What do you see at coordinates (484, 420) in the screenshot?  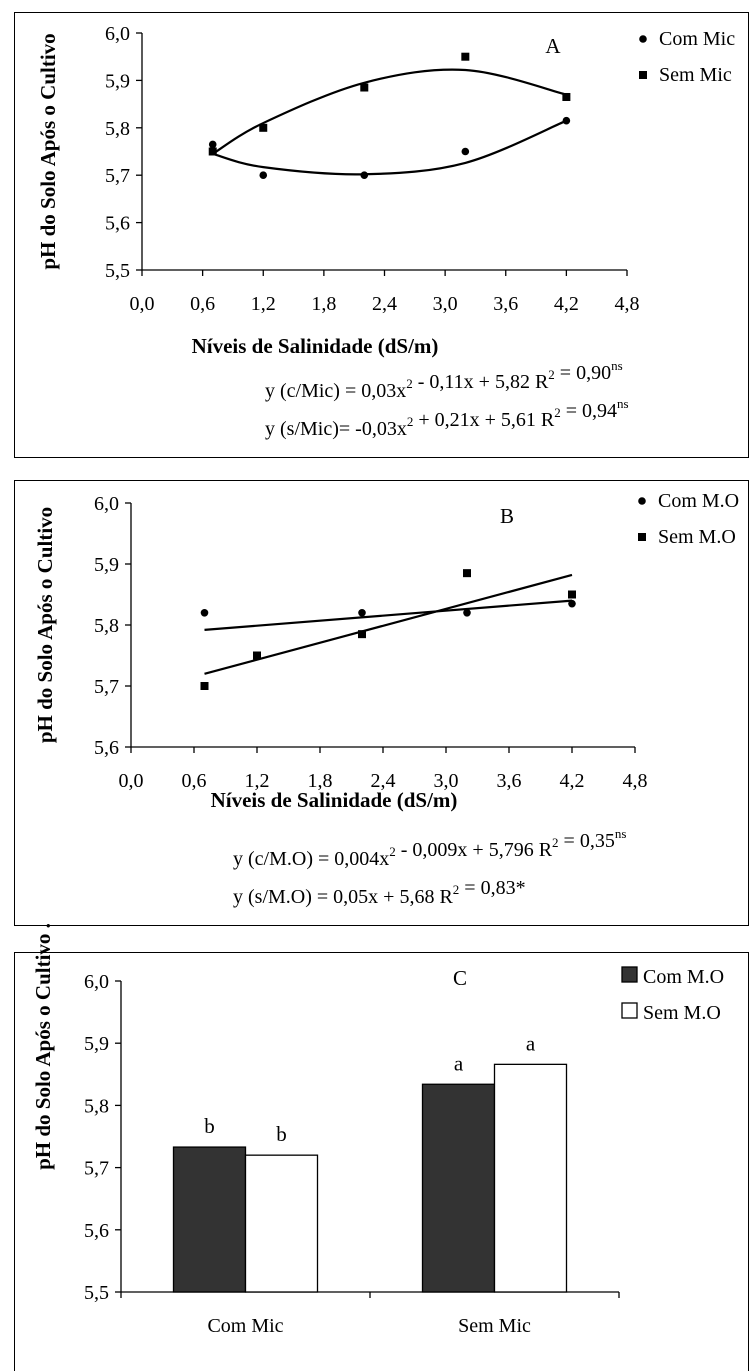 I see `equation-text: + 0,21x + 5,61 R` at bounding box center [484, 420].